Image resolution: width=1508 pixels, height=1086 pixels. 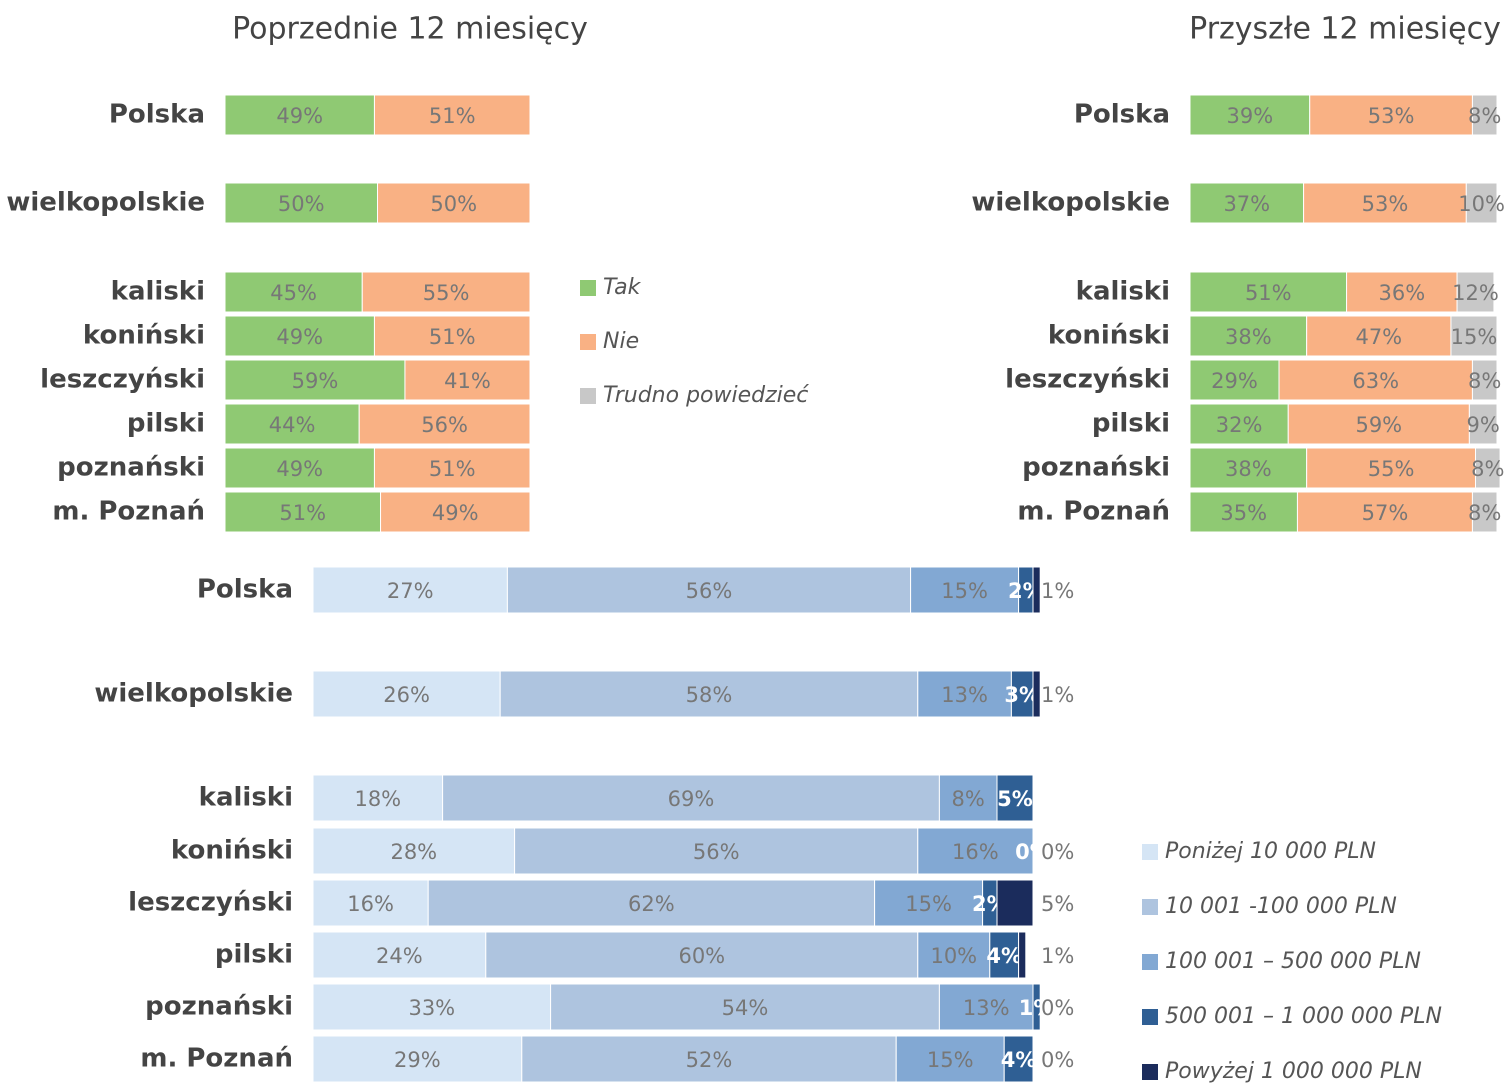 What do you see at coordinates (1250, 116) in the screenshot?
I see `value-label: 39%` at bounding box center [1250, 116].